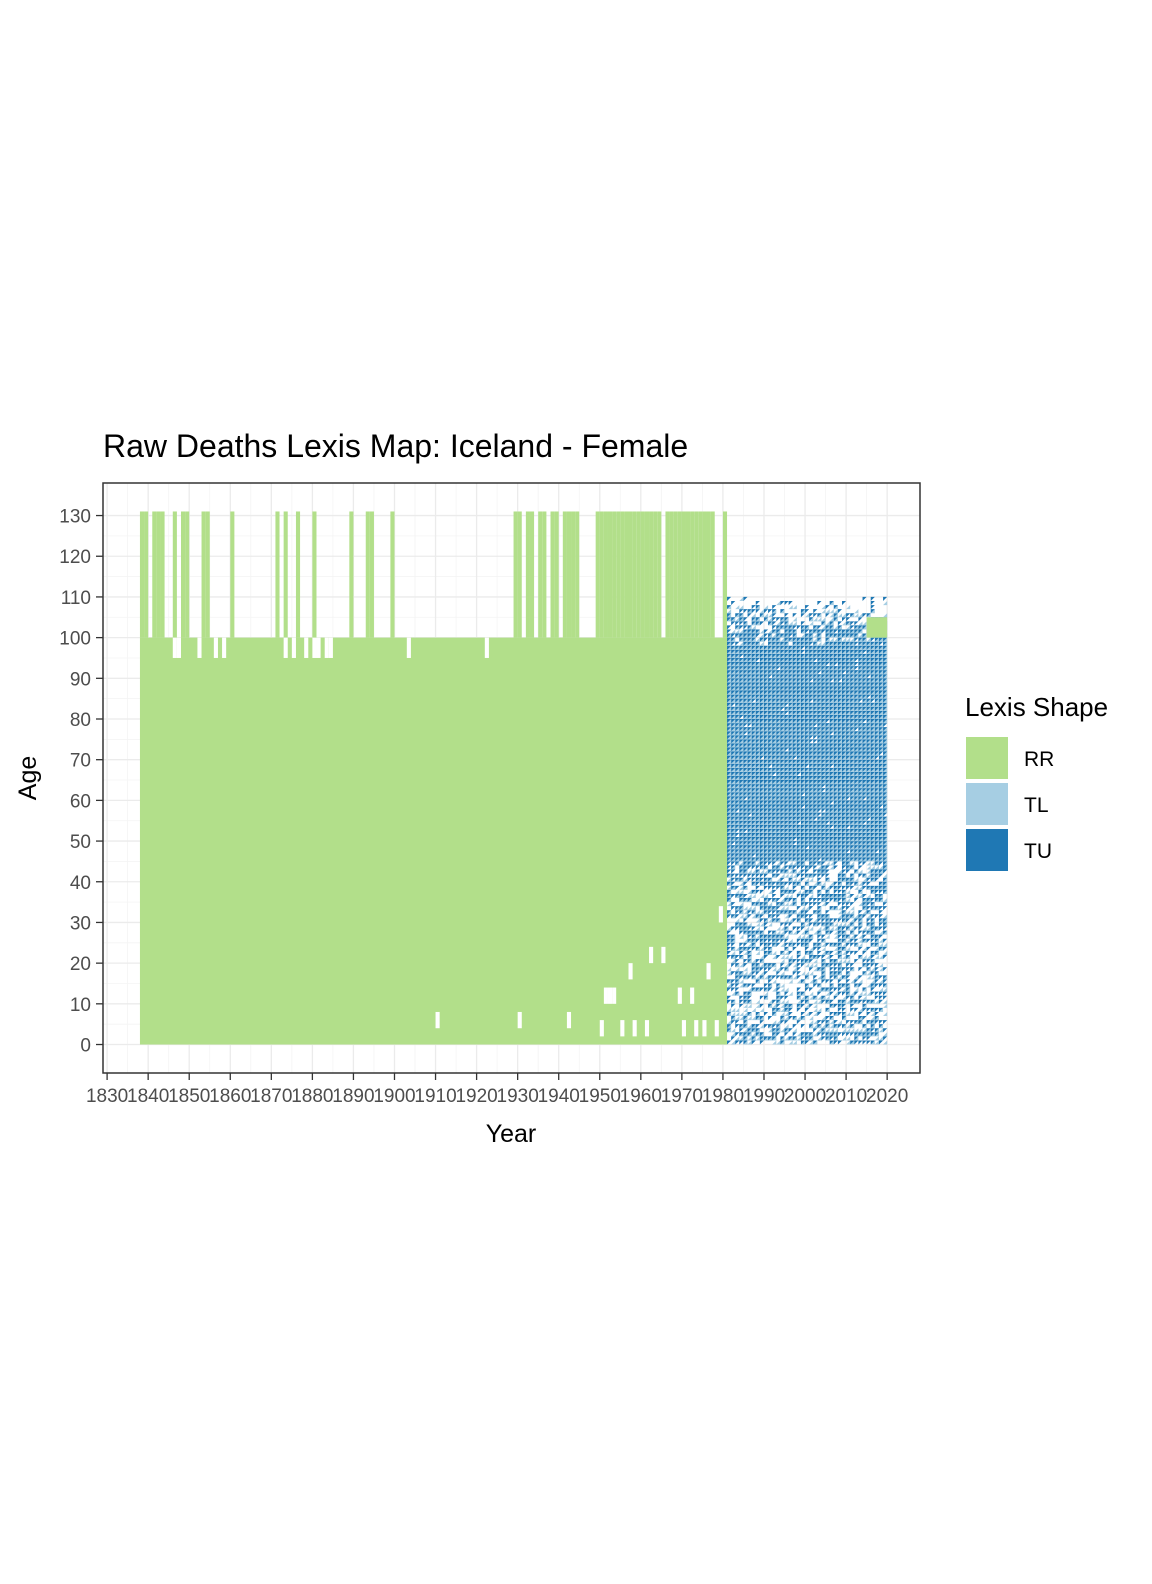 The image size is (1152, 1584). Describe the element at coordinates (519, 1020) in the screenshot. I see `missing-cell` at that location.